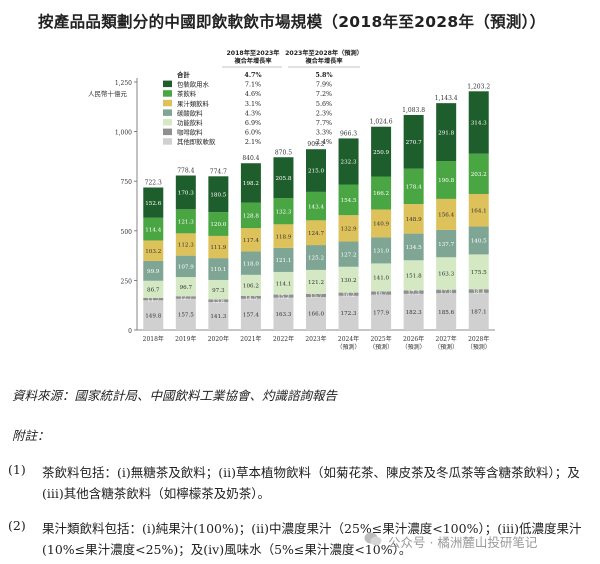 The height and width of the screenshot is (564, 600). What do you see at coordinates (253, 133) in the screenshot?
I see `legend-cagr-1: 6.0%` at bounding box center [253, 133].